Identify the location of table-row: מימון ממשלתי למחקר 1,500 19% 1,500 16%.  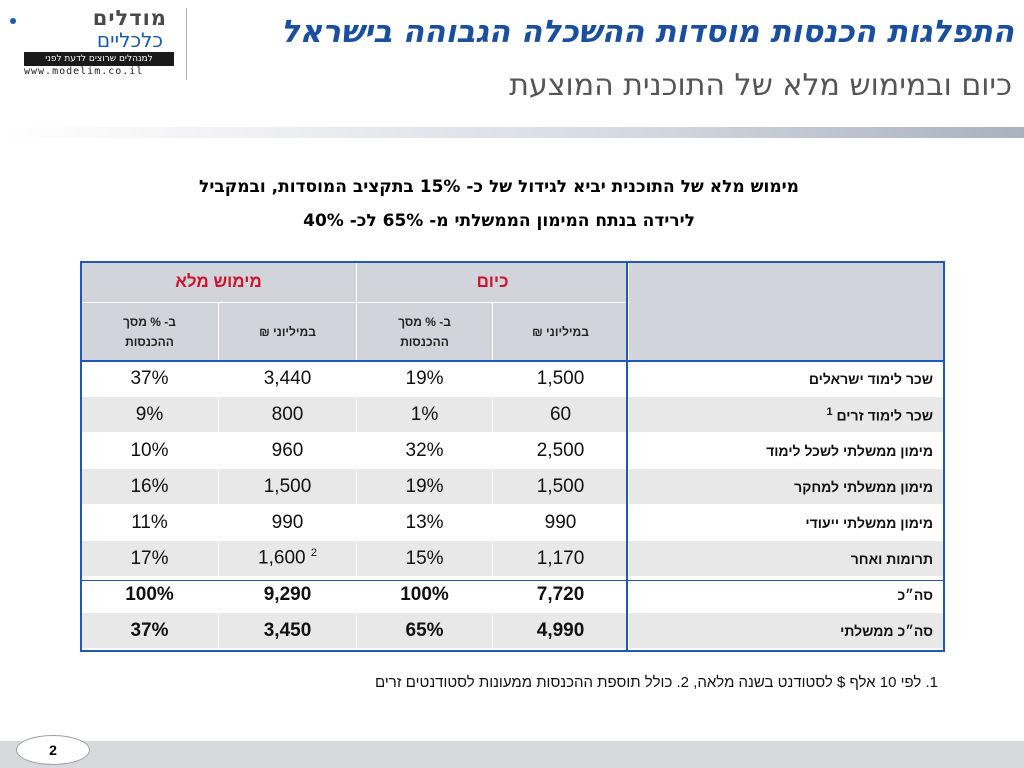
(513, 486).